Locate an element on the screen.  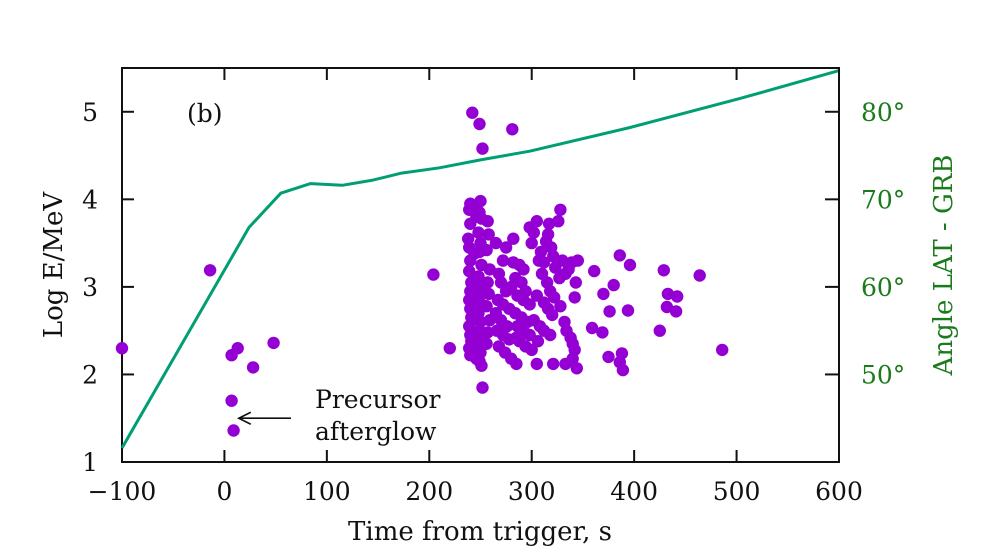
x-tick-label: −100 is located at coordinates (122, 491).